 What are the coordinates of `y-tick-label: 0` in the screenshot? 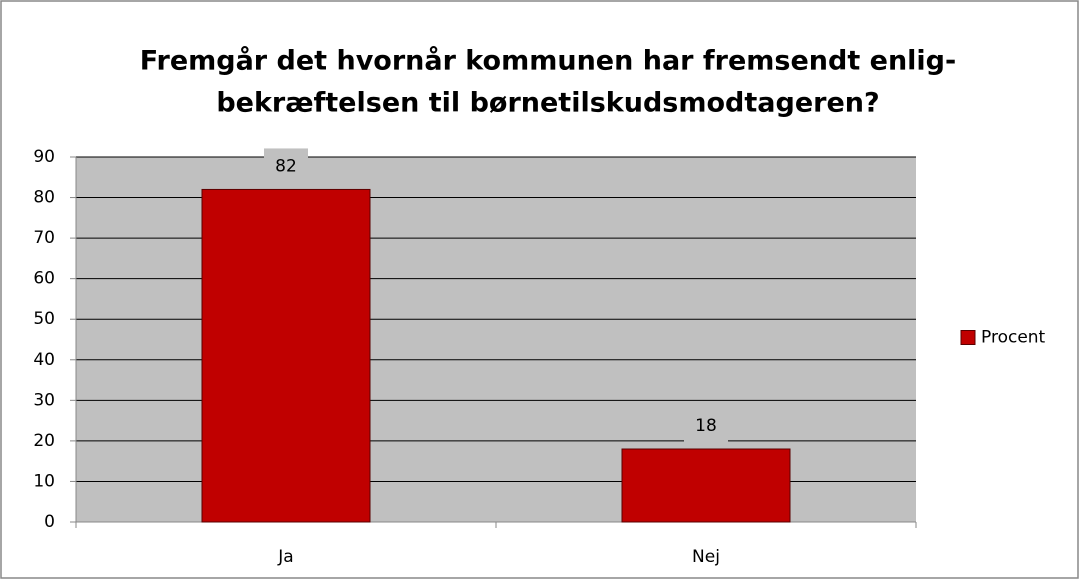 It's located at (49, 522).